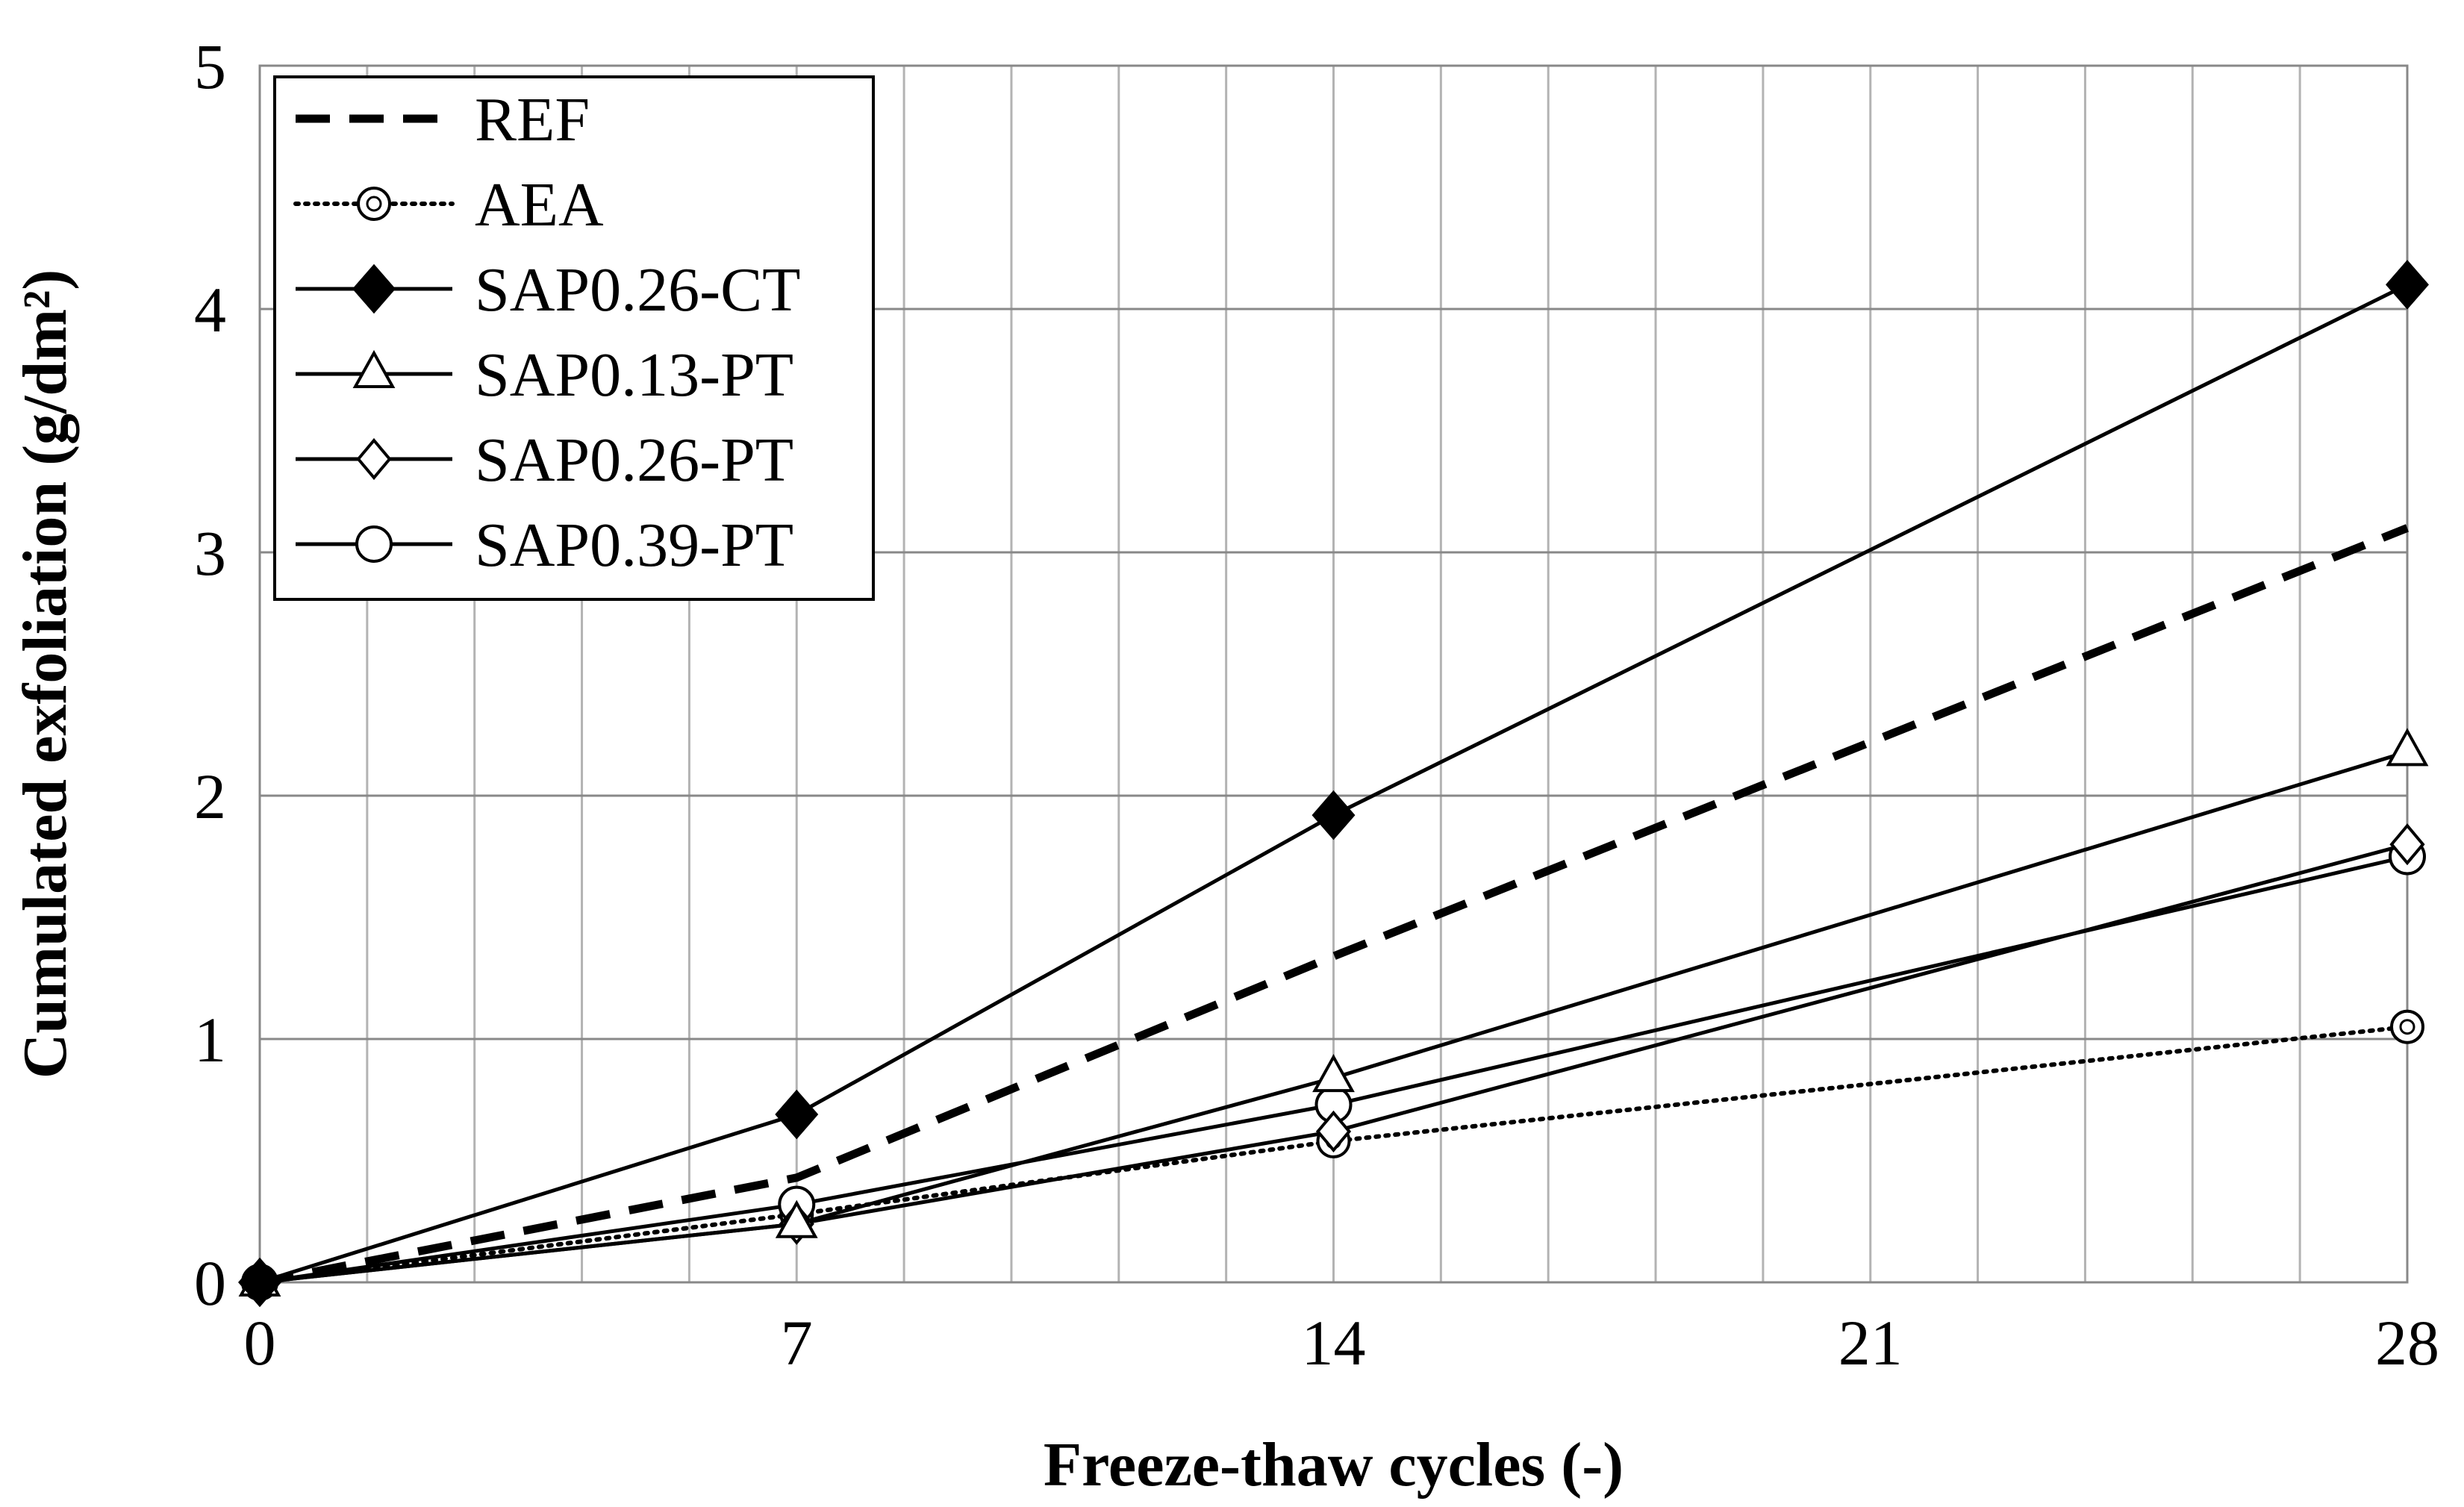 Image resolution: width=2464 pixels, height=1507 pixels. Describe the element at coordinates (638, 290) in the screenshot. I see `legend-label: SAP0.26-CT` at that location.